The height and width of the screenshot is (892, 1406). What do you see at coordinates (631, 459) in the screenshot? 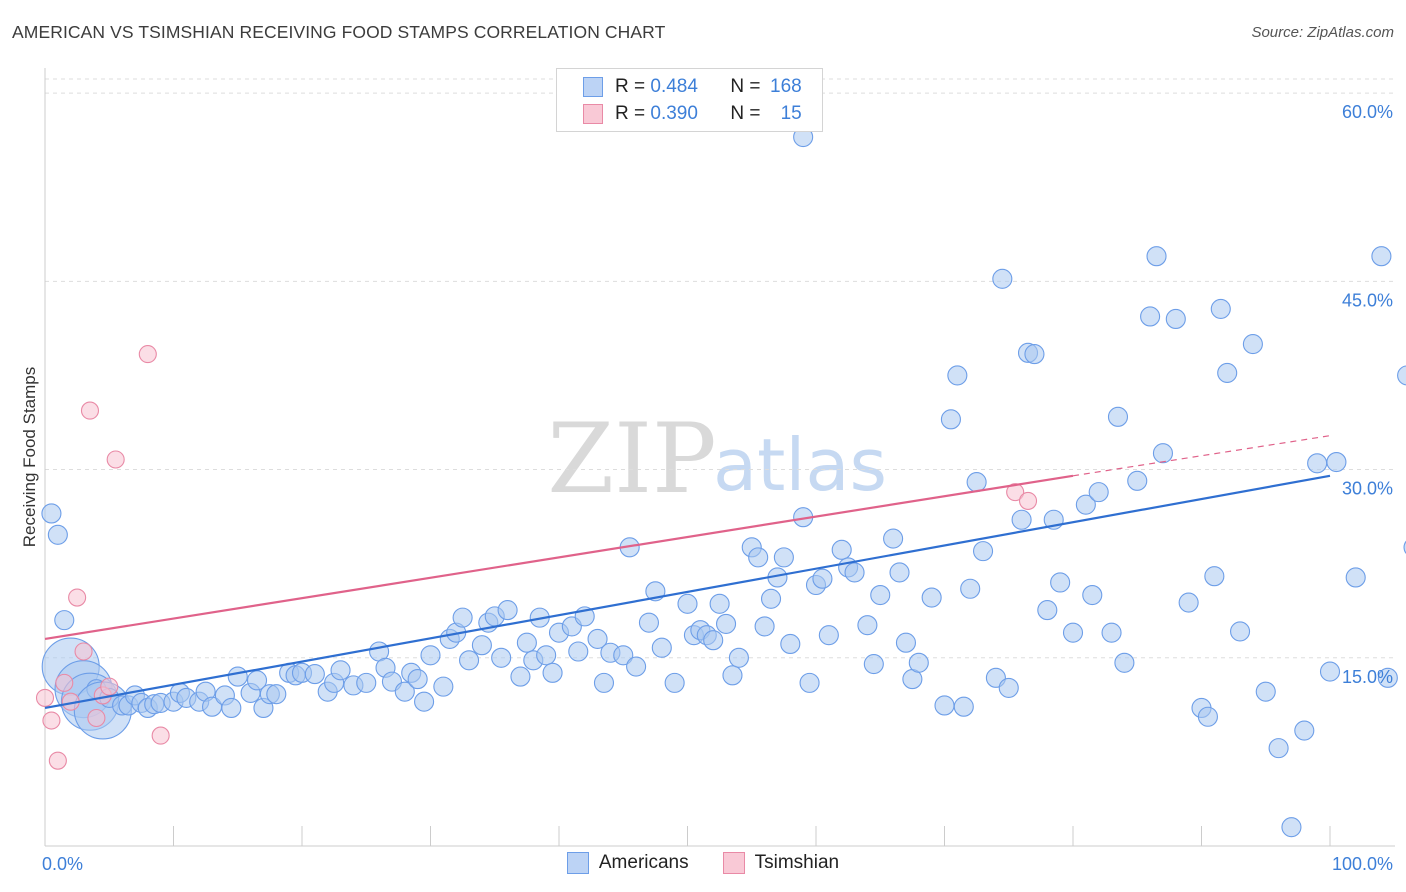
I see `watermark-zip: ZIP` at bounding box center [631, 459].